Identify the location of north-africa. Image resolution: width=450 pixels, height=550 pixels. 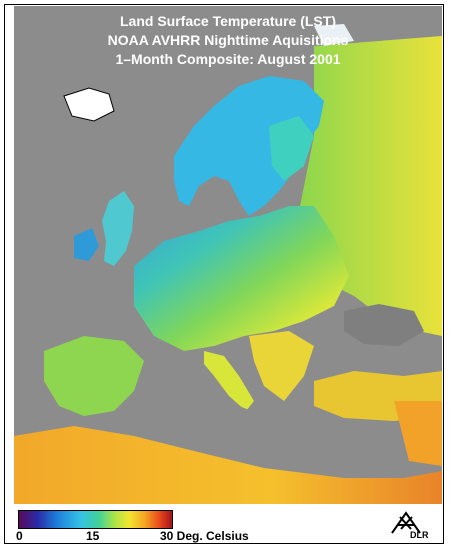
(228, 465).